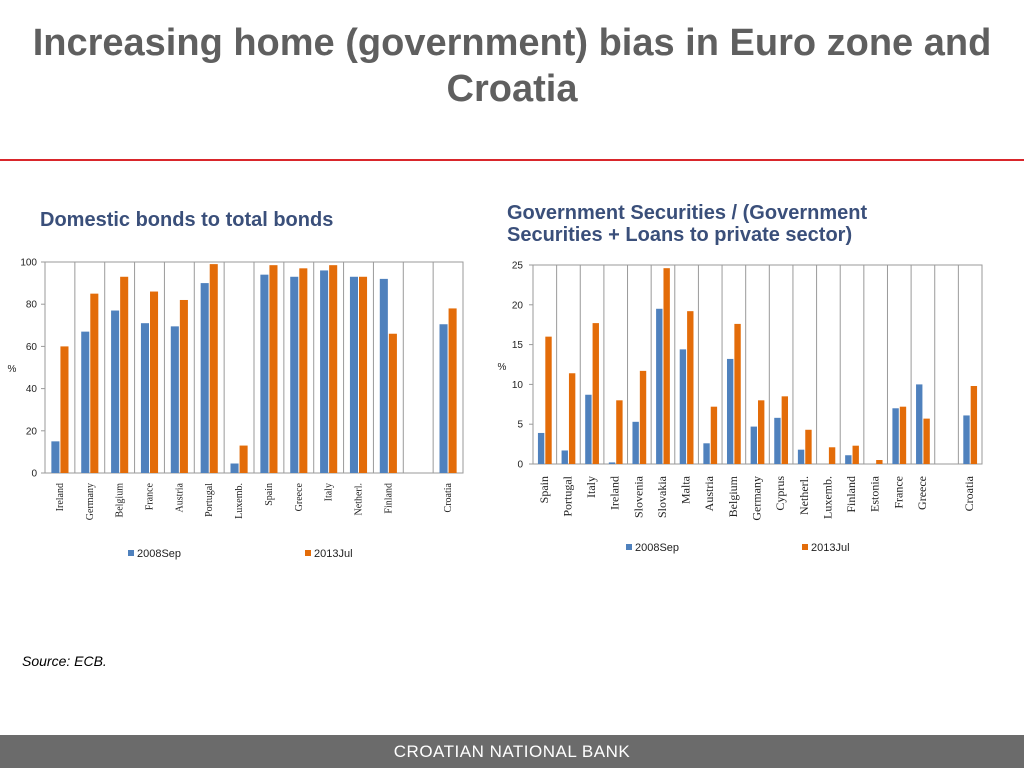  Describe the element at coordinates (159, 554) in the screenshot. I see `left-legend-2008sep: 2008Sep` at that location.